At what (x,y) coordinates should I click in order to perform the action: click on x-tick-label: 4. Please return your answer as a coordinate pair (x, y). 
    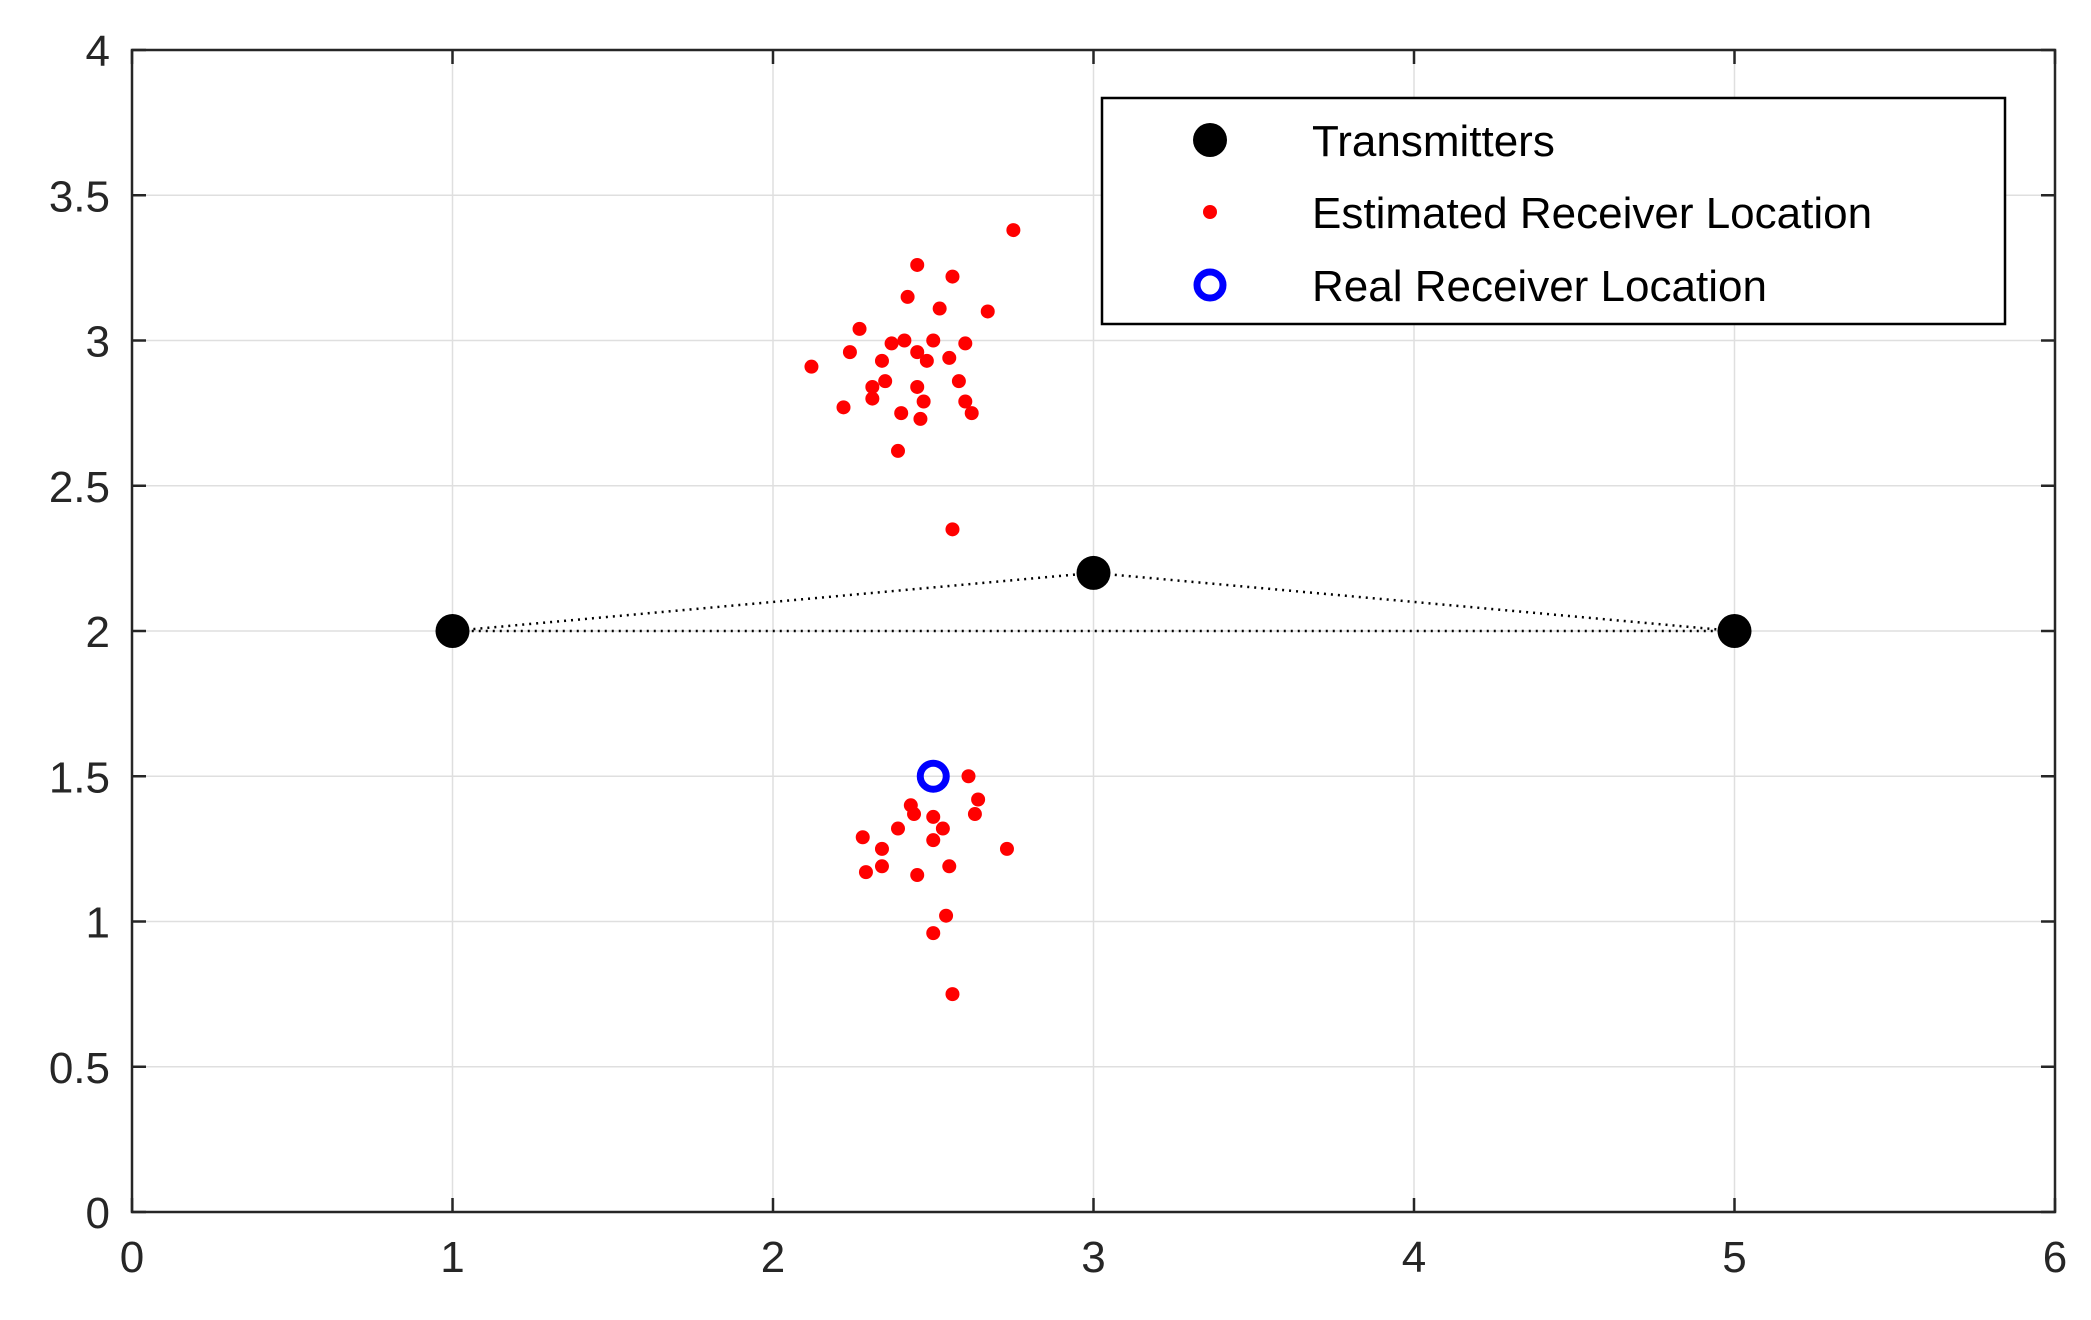
    Looking at the image, I should click on (1414, 1257).